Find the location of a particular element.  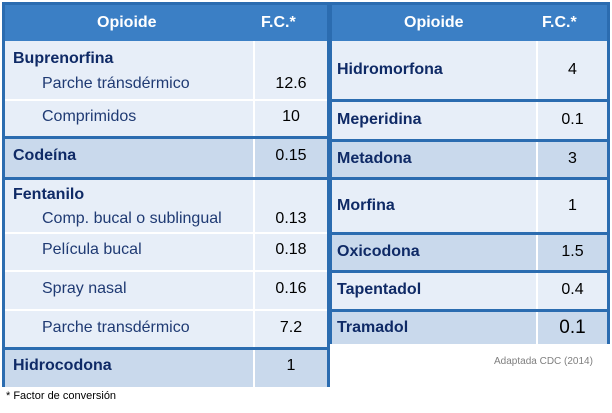

opioid-form: Comprimidos is located at coordinates (89, 116).